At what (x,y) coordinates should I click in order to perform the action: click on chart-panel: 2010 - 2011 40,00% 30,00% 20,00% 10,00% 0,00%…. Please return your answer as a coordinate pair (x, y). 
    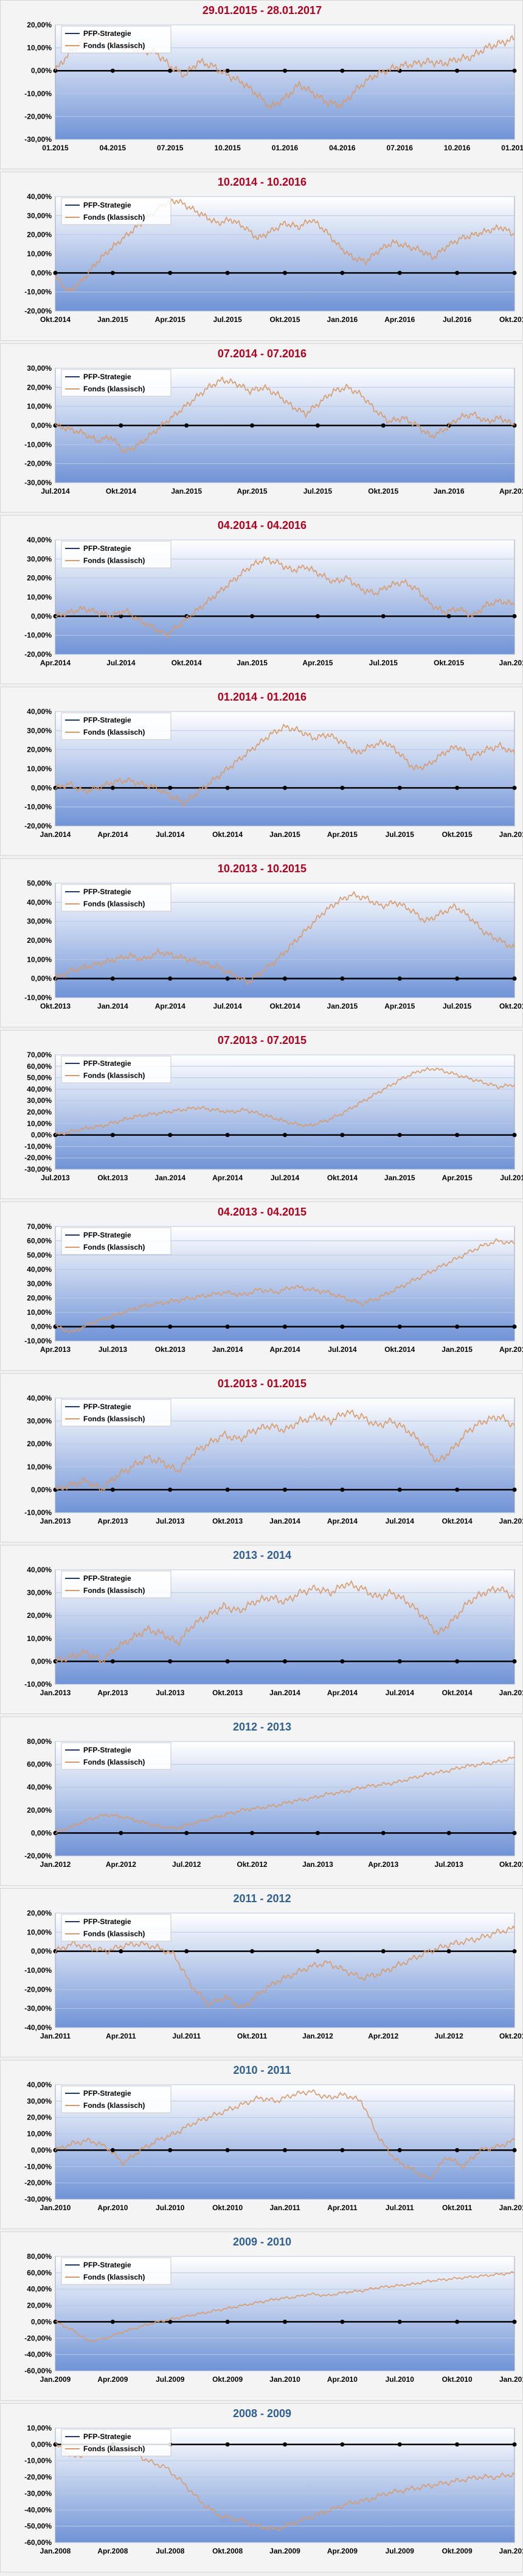
    Looking at the image, I should click on (261, 2144).